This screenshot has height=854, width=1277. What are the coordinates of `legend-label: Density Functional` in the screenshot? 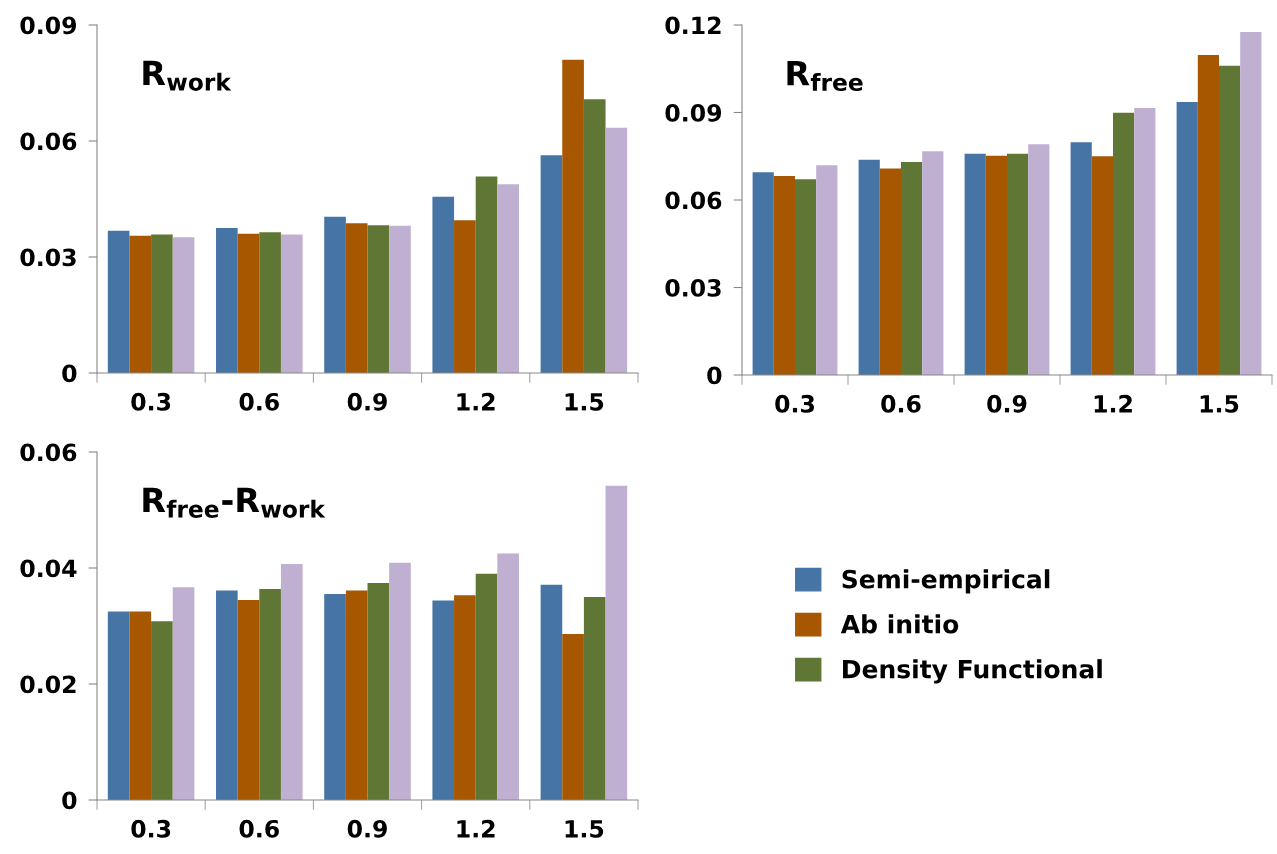 It's located at (972, 671).